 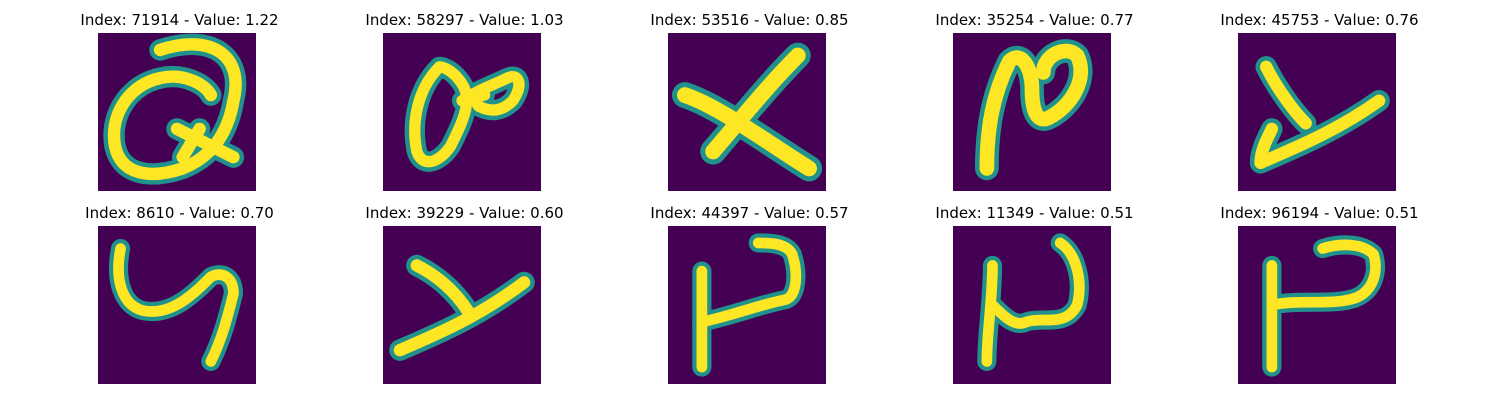 I want to click on panel-2: Index: 58297 - Value: 1.03, so click(x=464, y=102).